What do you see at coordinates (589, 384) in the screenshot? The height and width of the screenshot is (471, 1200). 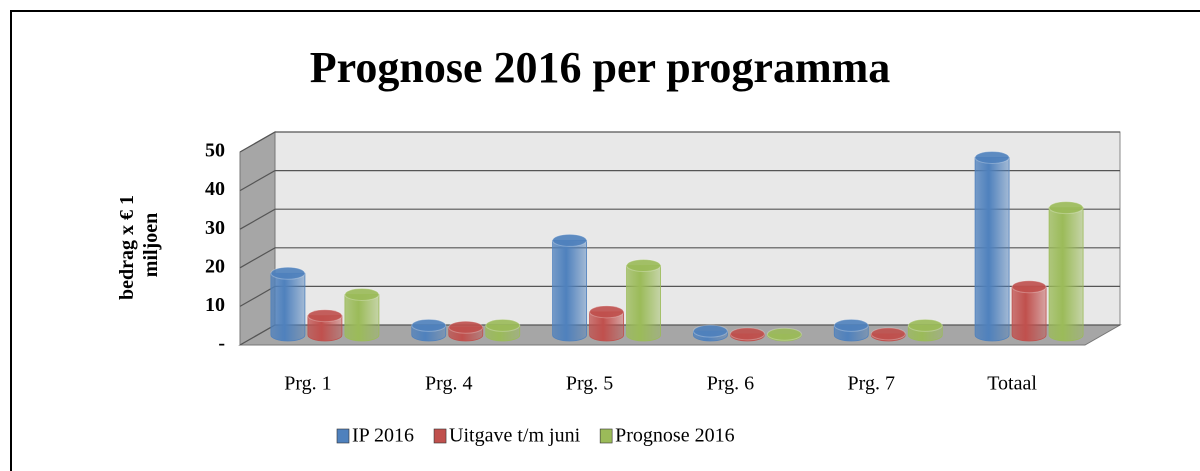 I see `x-tick-label: Prg. 5` at bounding box center [589, 384].